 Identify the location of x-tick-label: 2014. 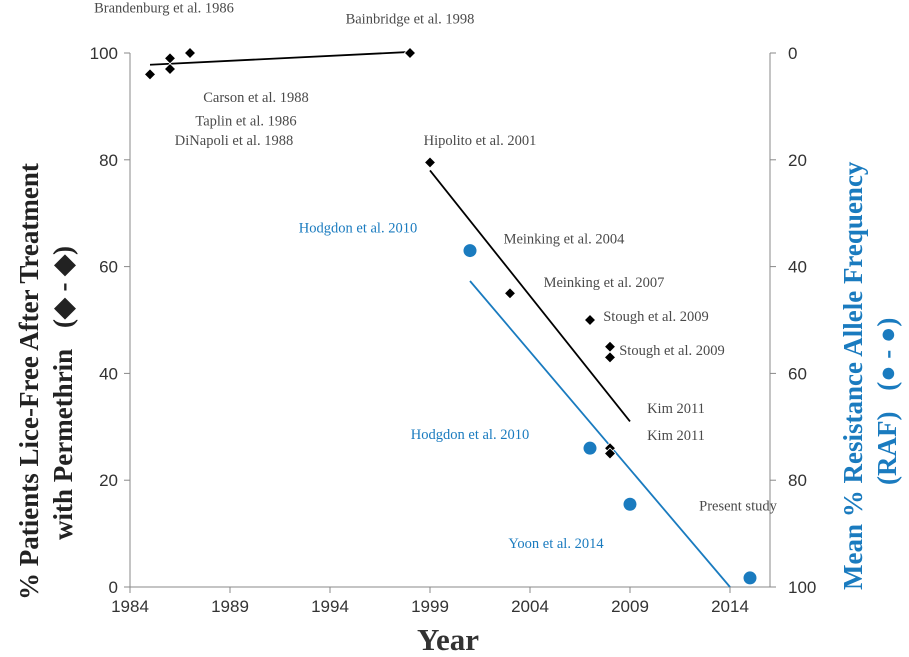
(730, 606).